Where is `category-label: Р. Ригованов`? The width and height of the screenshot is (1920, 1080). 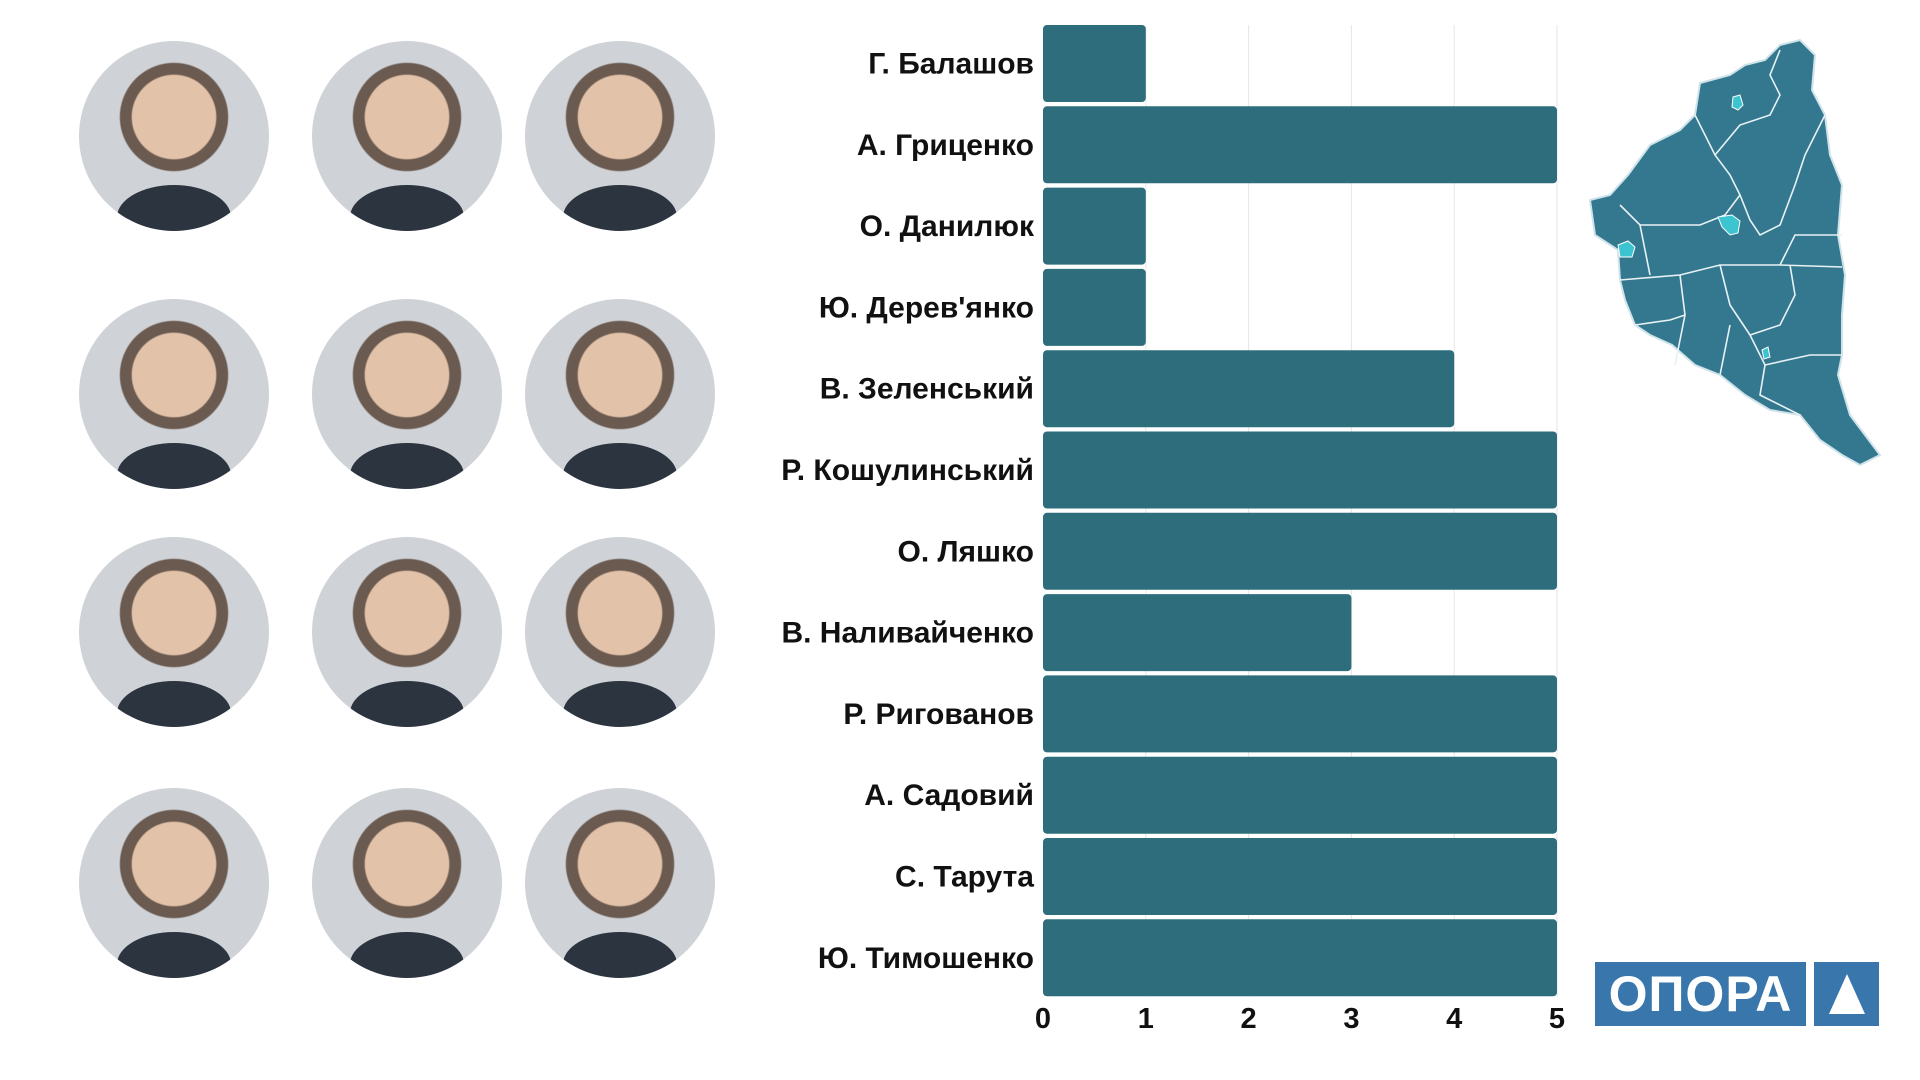
category-label: Р. Ригованов is located at coordinates (938, 714).